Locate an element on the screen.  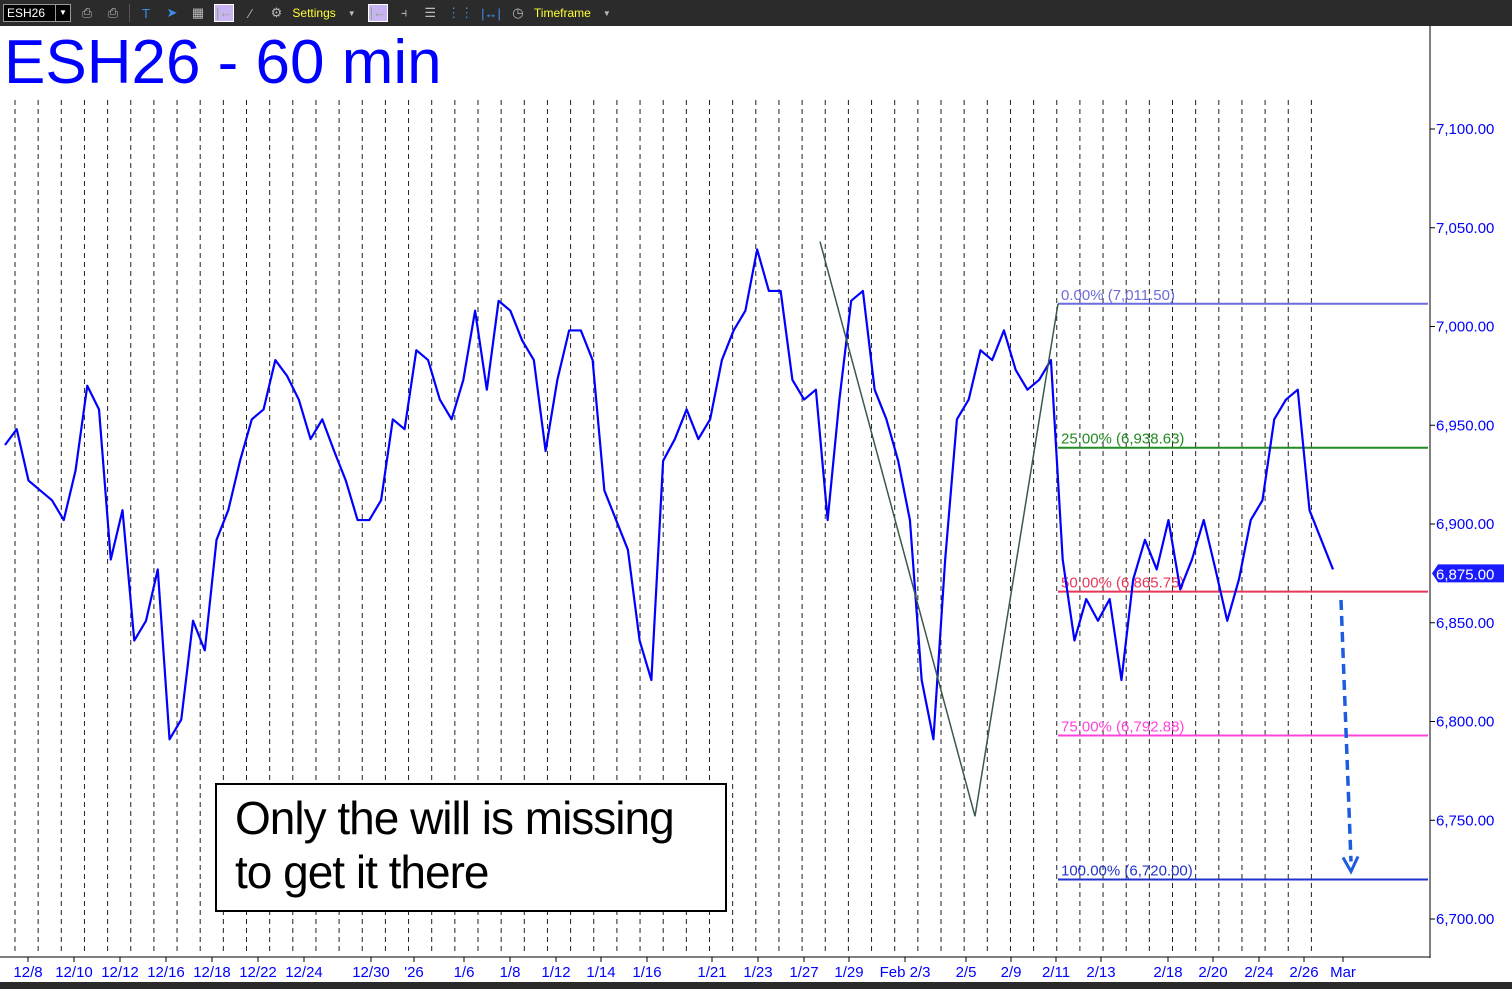
clock-icon: ◷ is located at coordinates (518, 12).